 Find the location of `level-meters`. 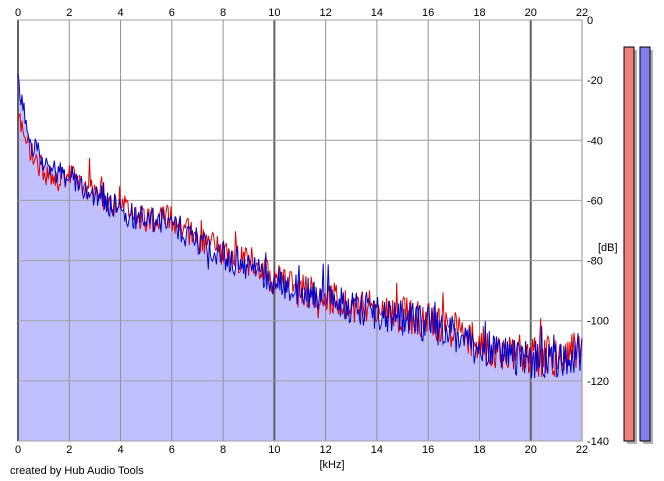

level-meters is located at coordinates (638, 245).